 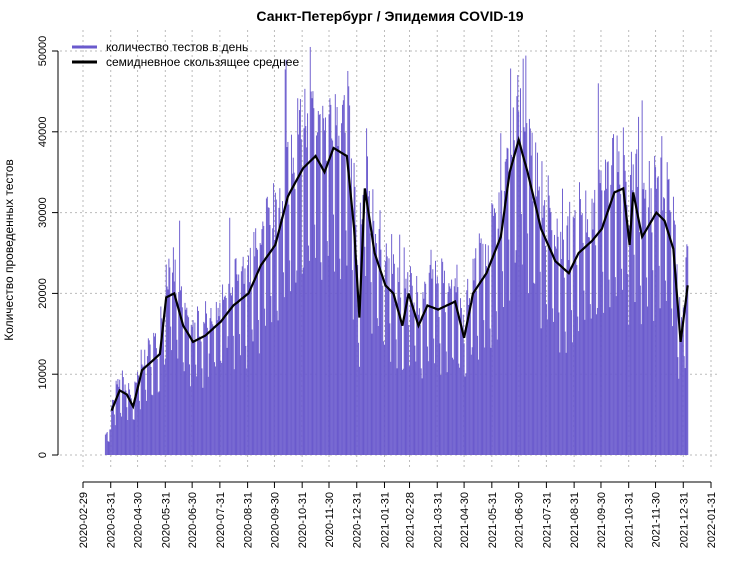 What do you see at coordinates (43, 293) in the screenshot?
I see `y-tick-label: 20000` at bounding box center [43, 293].